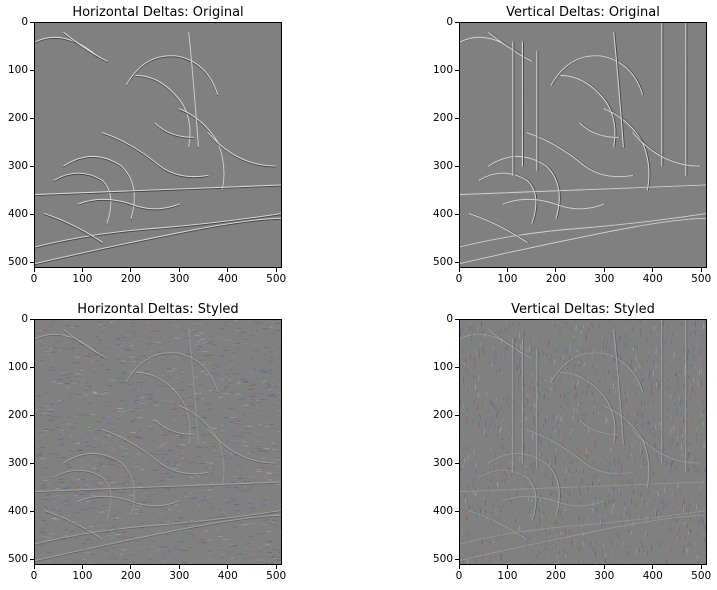 Image resolution: width=717 pixels, height=590 pixels. What do you see at coordinates (158, 12) in the screenshot?
I see `subplot-title: Horizontal Deltas: Original` at bounding box center [158, 12].